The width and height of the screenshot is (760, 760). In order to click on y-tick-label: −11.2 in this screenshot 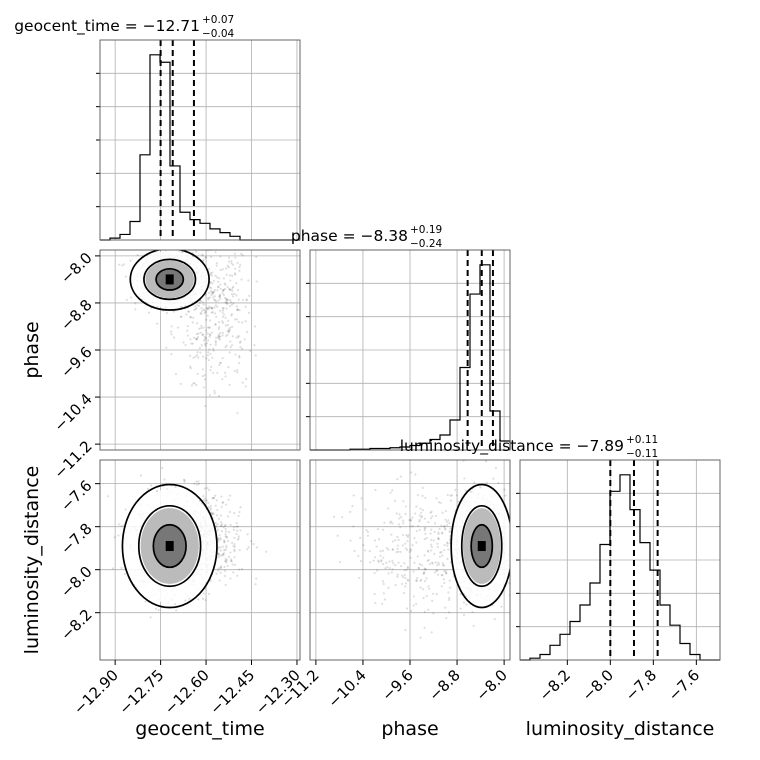, I will do `click(72, 459)`.